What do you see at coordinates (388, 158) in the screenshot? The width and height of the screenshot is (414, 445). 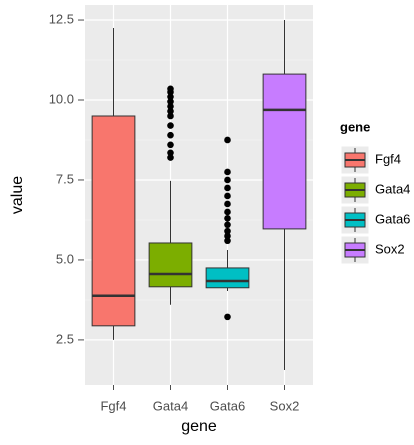 I see `legend-label: Fgf4` at bounding box center [388, 158].